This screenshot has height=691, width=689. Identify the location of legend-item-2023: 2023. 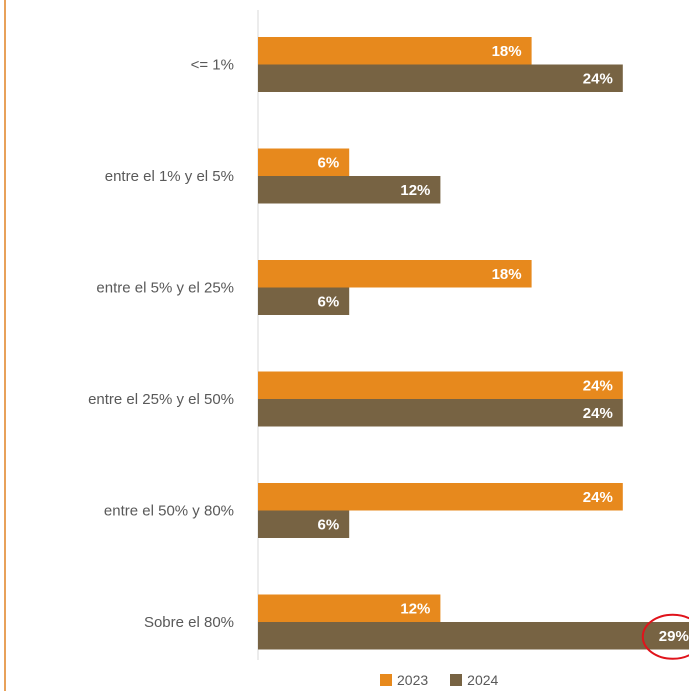
(404, 680).